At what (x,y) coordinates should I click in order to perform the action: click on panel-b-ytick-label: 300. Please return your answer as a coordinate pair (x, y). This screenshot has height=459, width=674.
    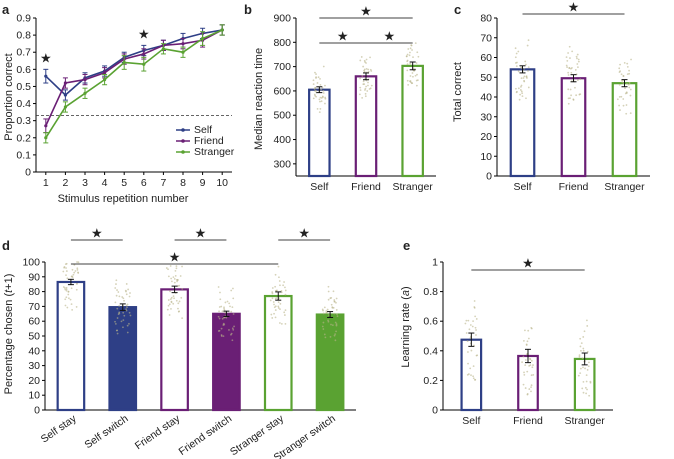
    Looking at the image, I should click on (282, 164).